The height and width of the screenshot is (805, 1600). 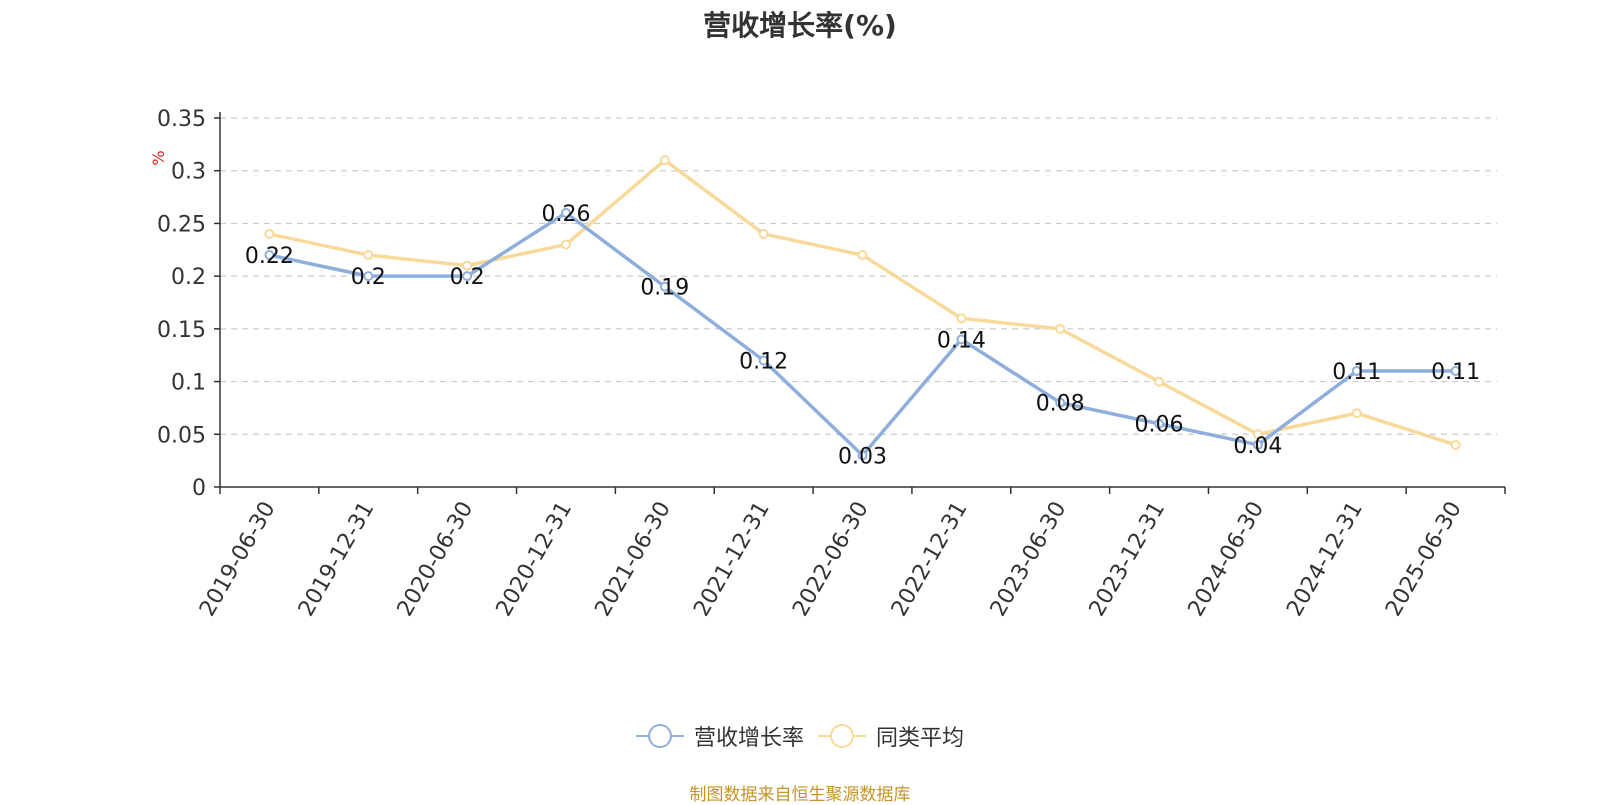 What do you see at coordinates (920, 738) in the screenshot?
I see `legend-label-peer-average: 同类平均` at bounding box center [920, 738].